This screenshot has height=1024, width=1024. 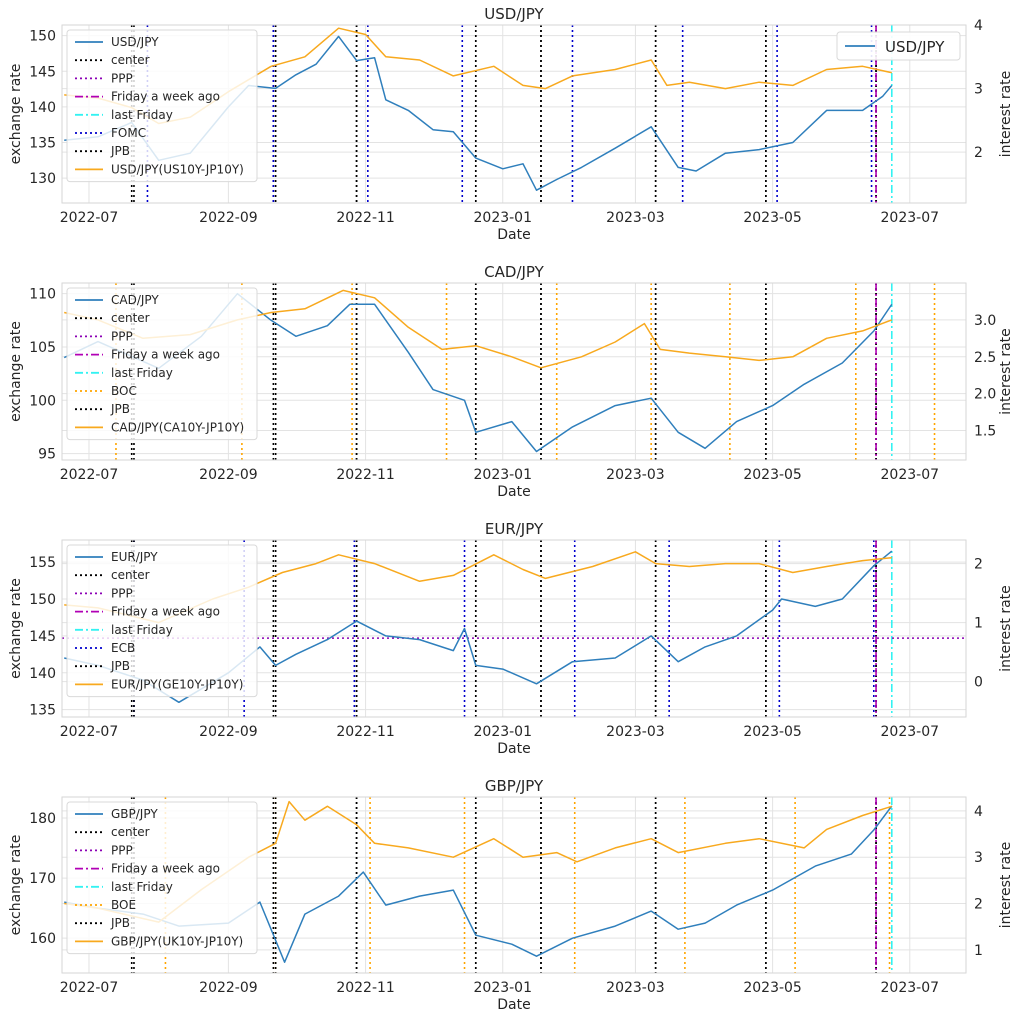 I want to click on legend-label: GBP/JPY(UK10Y-JP10Y), so click(x=177, y=941).